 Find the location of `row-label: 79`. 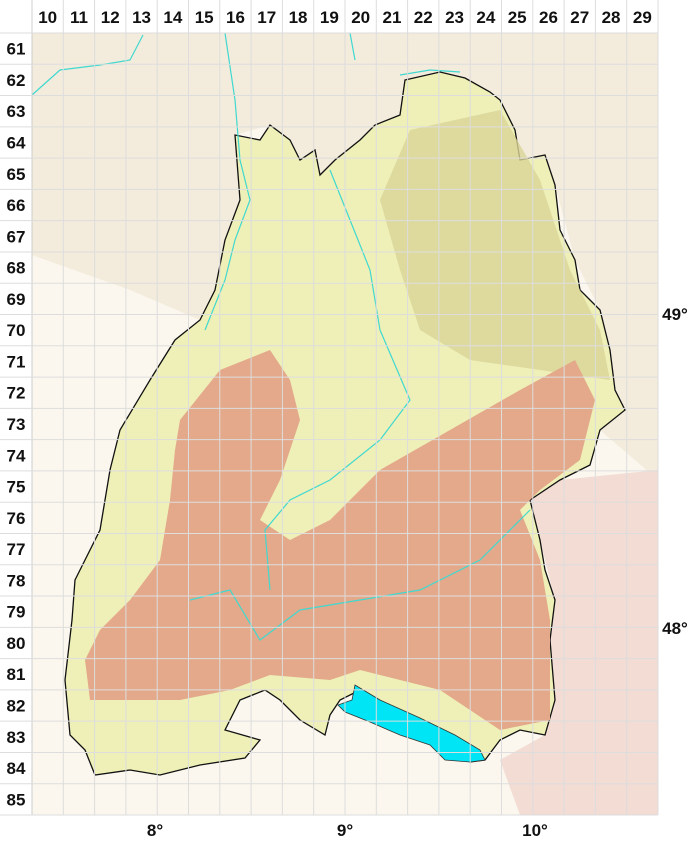

row-label: 79 is located at coordinates (16, 612).